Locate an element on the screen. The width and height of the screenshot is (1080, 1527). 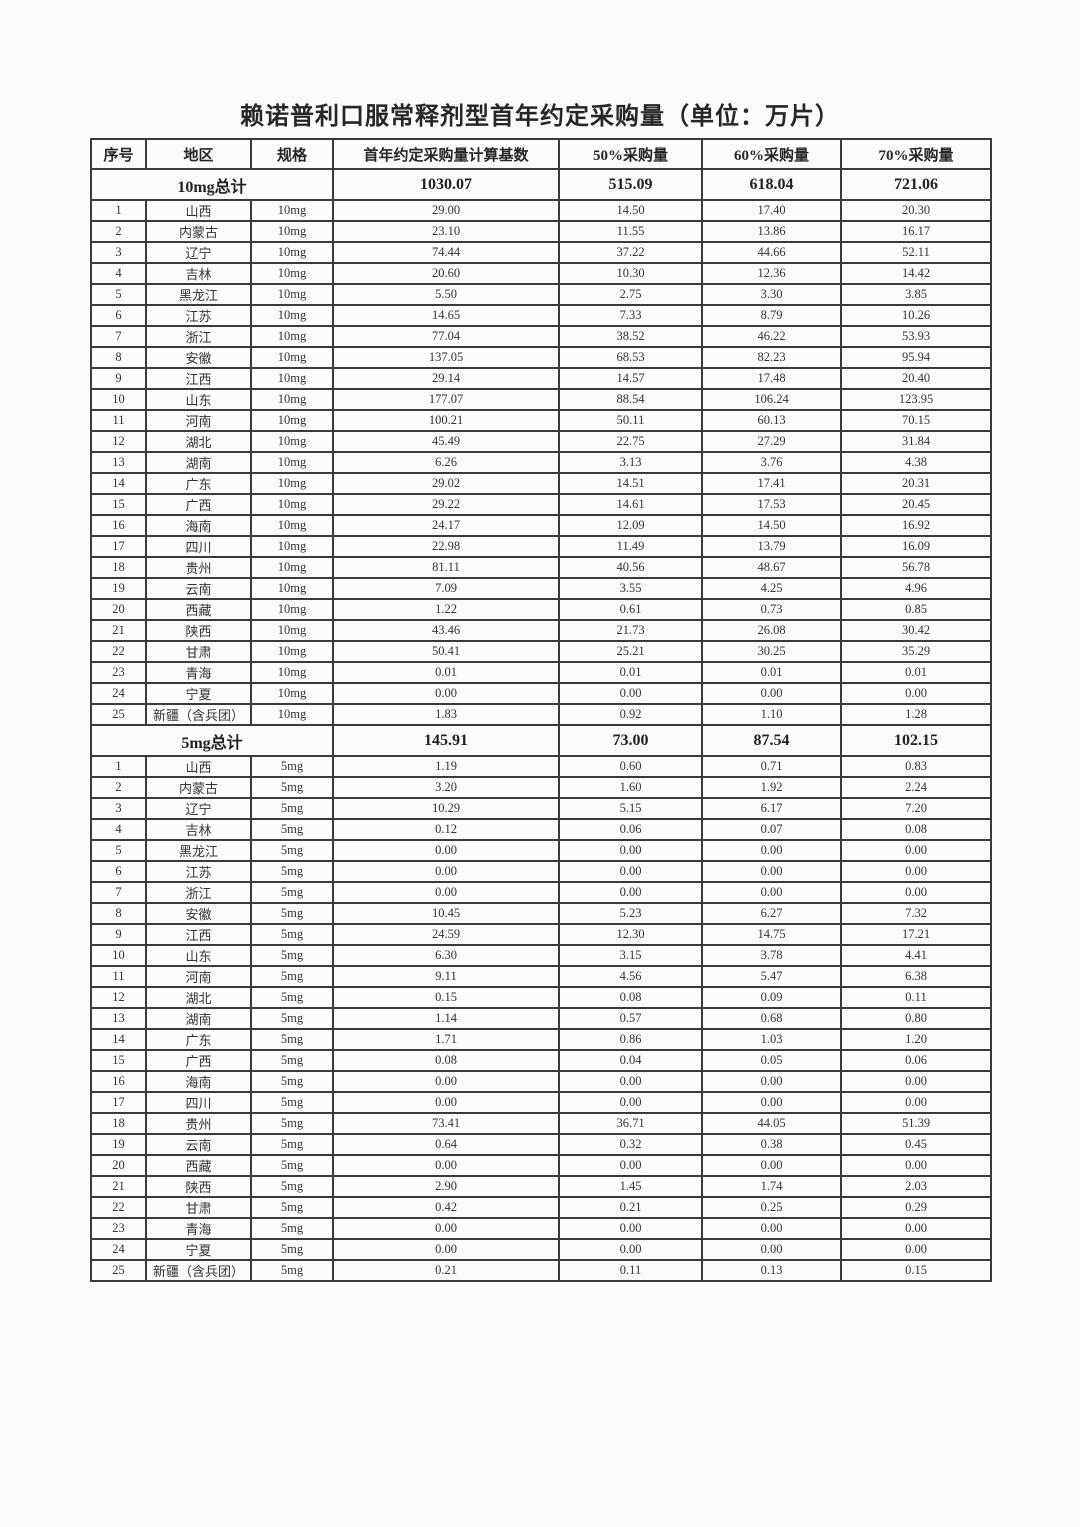
qty-60-percent: 0.05 is located at coordinates (771, 1060).